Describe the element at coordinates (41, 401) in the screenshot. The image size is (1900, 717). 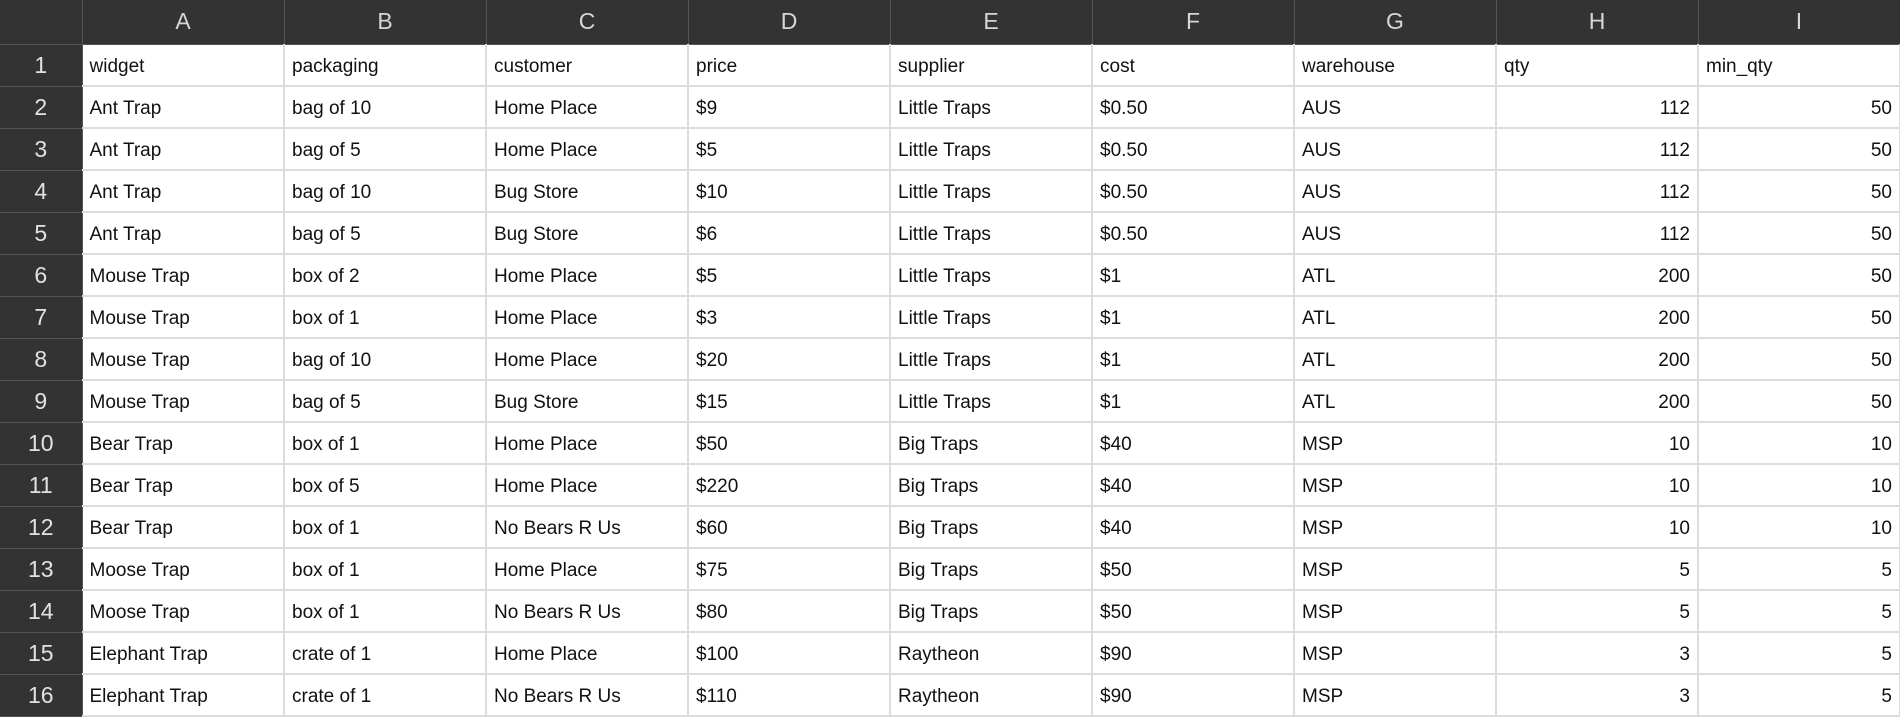
I see `row-header: 9` at that location.